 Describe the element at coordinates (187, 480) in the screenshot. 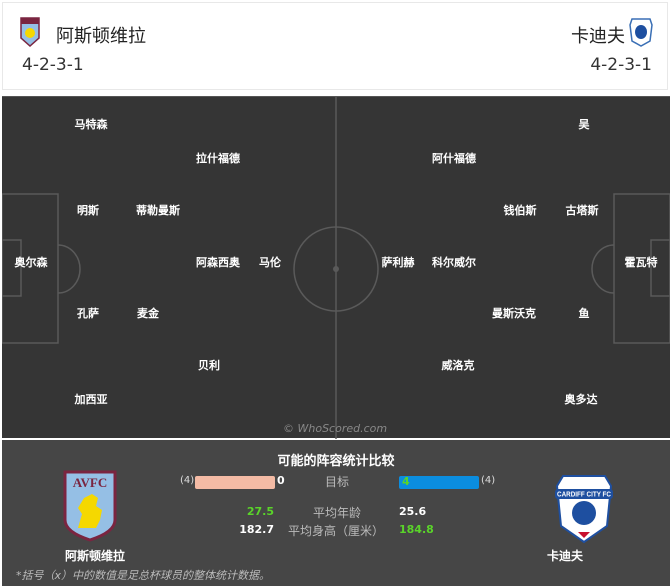

I see `home-goals-total: (4)` at that location.